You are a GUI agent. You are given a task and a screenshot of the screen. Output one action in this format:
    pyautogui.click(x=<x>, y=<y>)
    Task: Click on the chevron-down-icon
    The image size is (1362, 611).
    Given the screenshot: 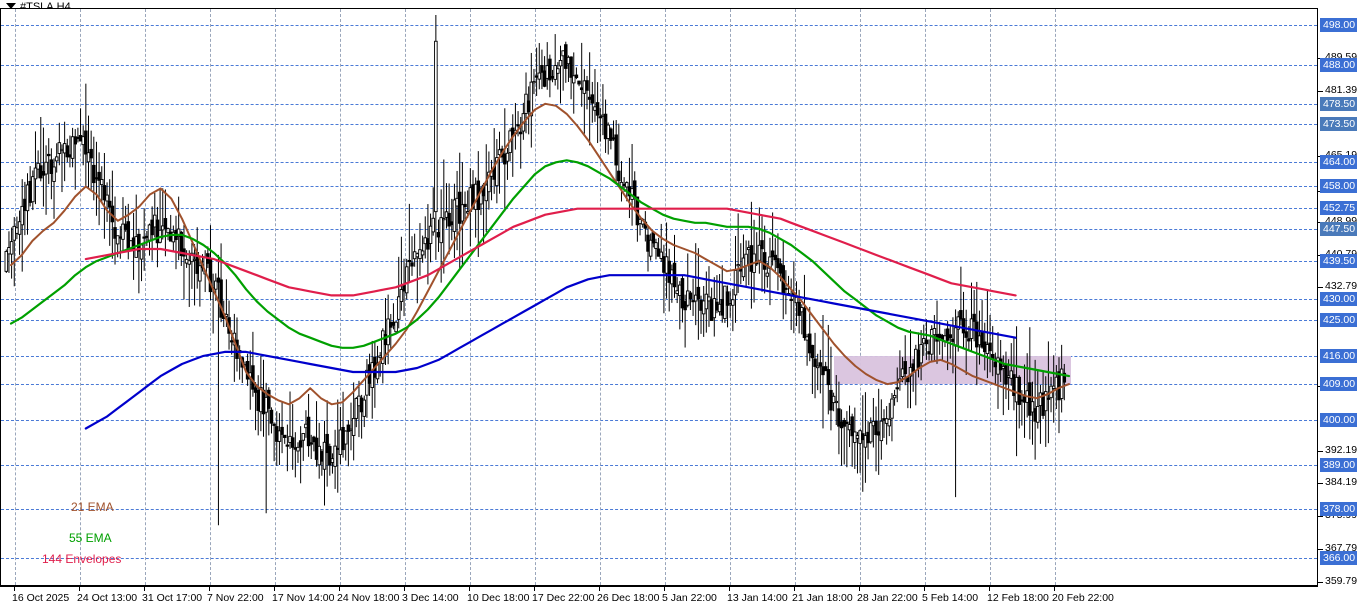 What is the action you would take?
    pyautogui.click(x=11, y=6)
    